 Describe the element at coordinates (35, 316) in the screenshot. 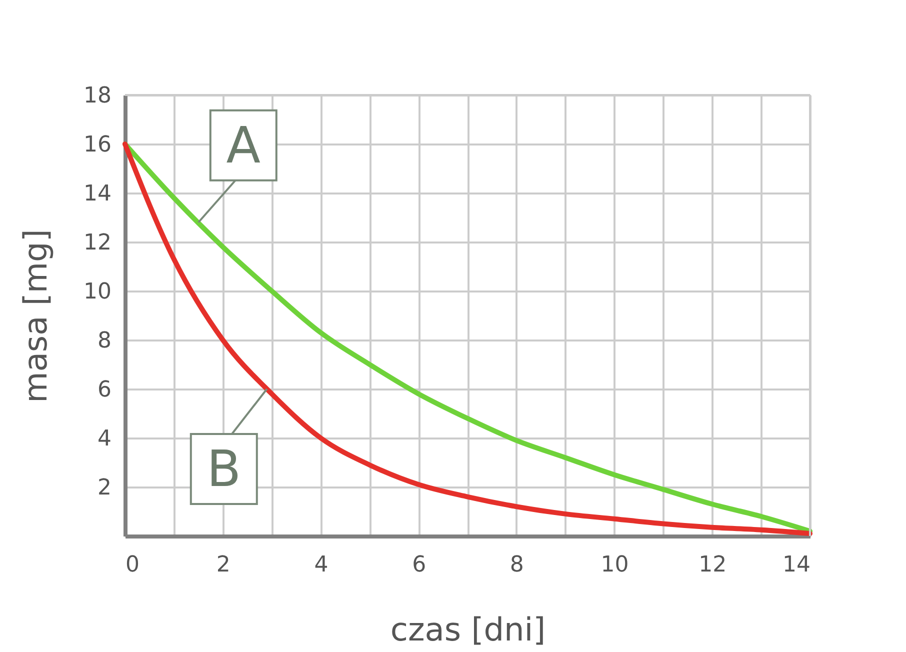

I see `y-axis-title: masa [mg]` at that location.